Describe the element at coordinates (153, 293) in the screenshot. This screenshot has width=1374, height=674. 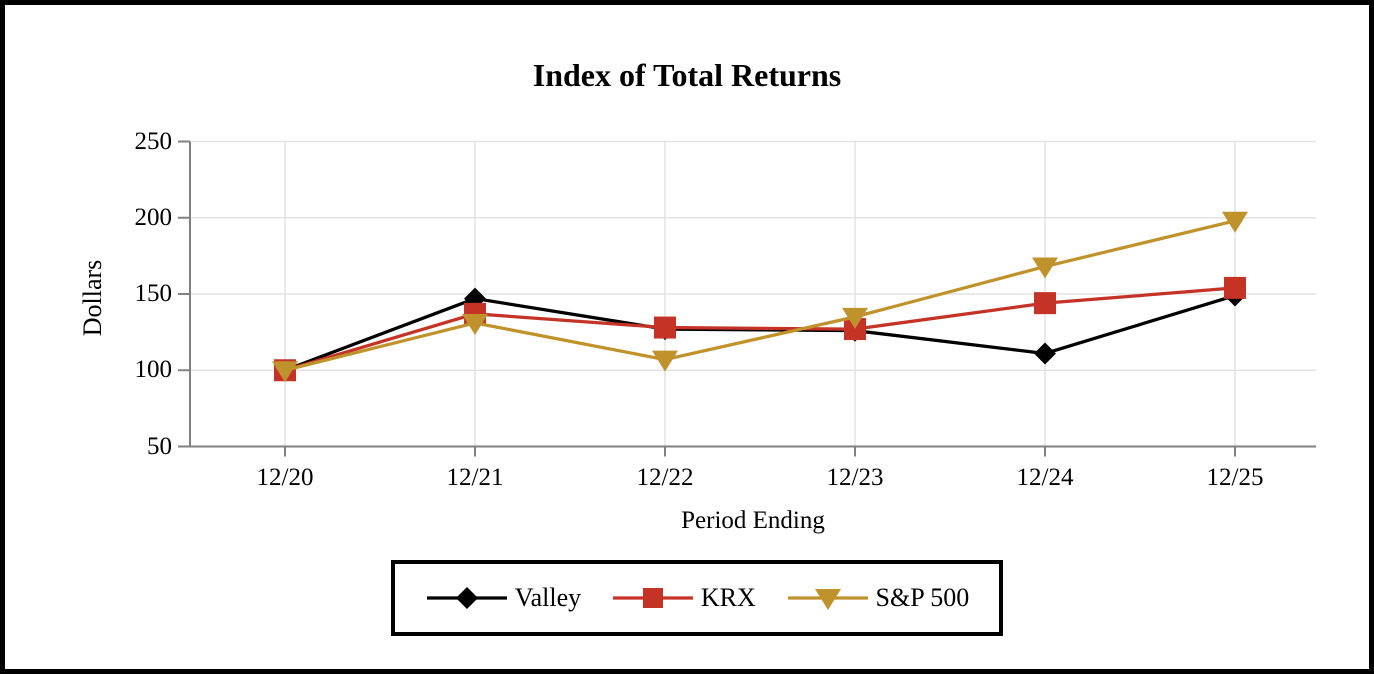
I see `y-tick-label: 150` at that location.